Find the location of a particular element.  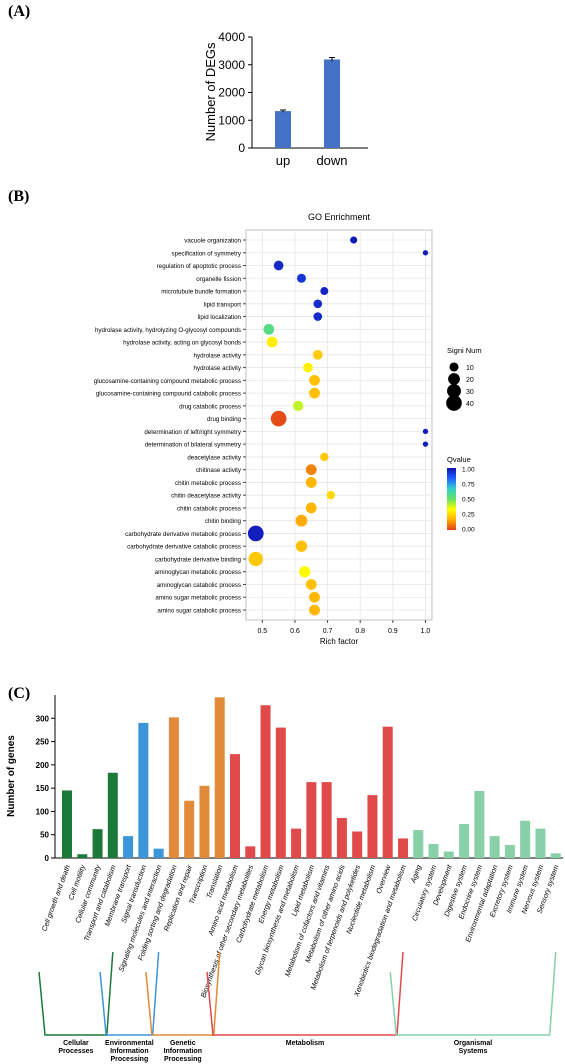

x-tick-label: 1.0 is located at coordinates (426, 631).